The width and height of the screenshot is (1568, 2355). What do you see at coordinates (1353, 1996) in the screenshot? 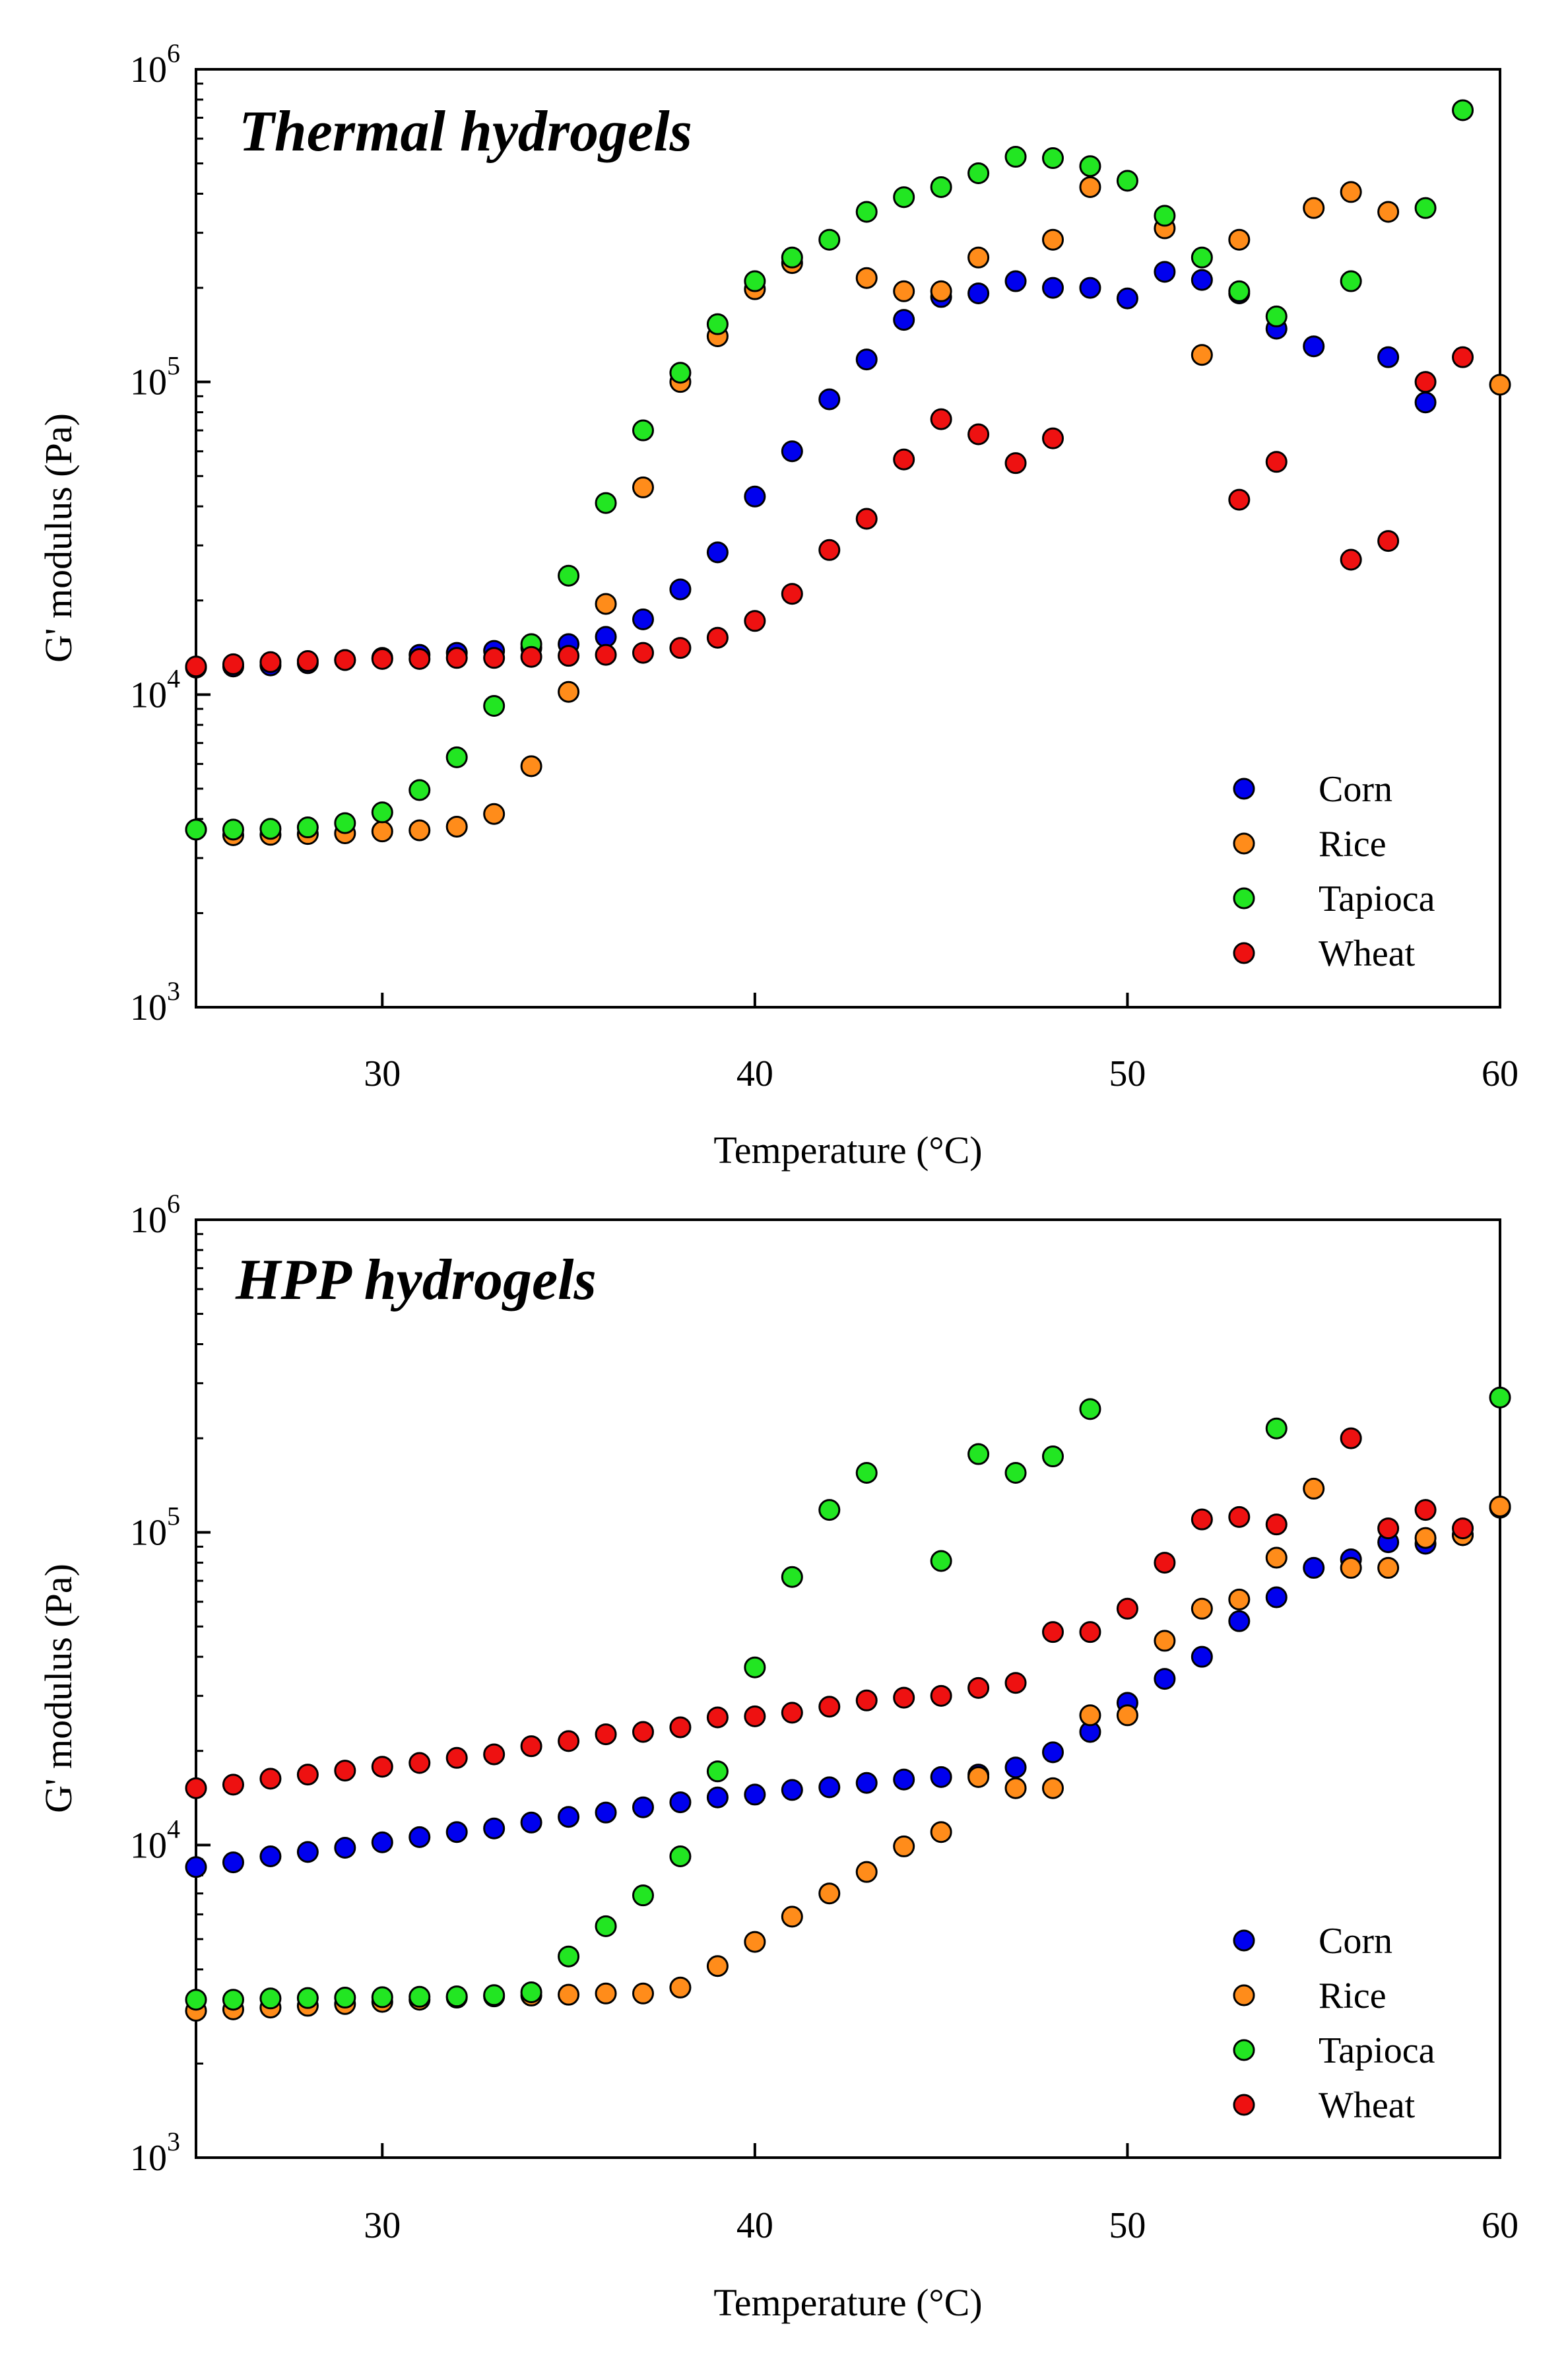
I see `legend-label-rice: Rice` at bounding box center [1353, 1996].